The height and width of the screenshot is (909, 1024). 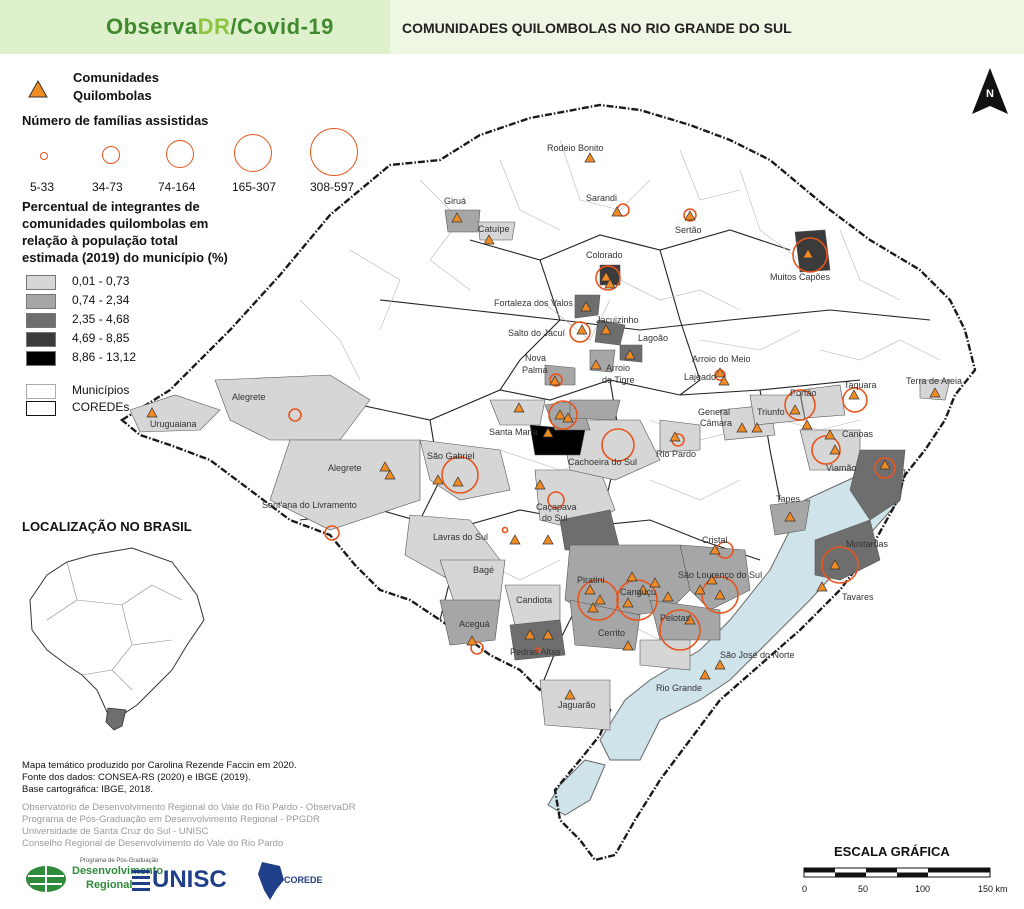 I want to click on scale-title: ESCALA GRÁFICA, so click(x=892, y=851).